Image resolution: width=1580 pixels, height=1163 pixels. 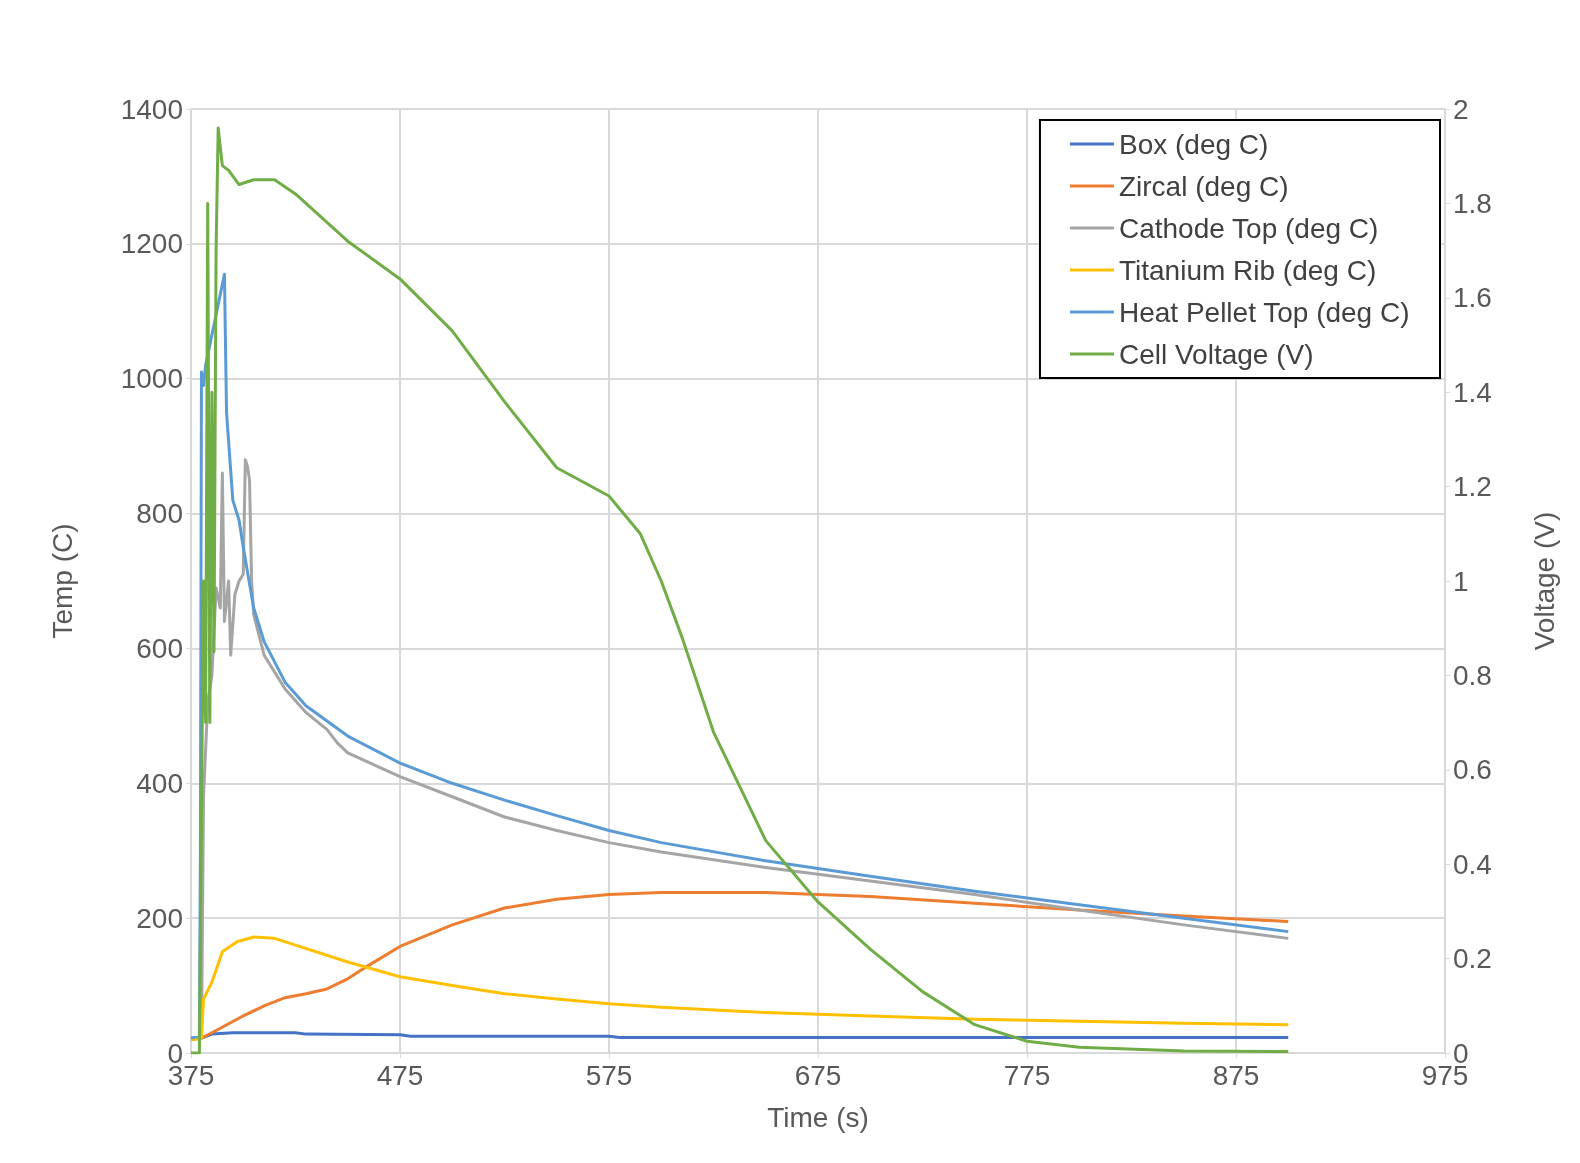 What do you see at coordinates (159, 648) in the screenshot?
I see `y-tick-label: 600` at bounding box center [159, 648].